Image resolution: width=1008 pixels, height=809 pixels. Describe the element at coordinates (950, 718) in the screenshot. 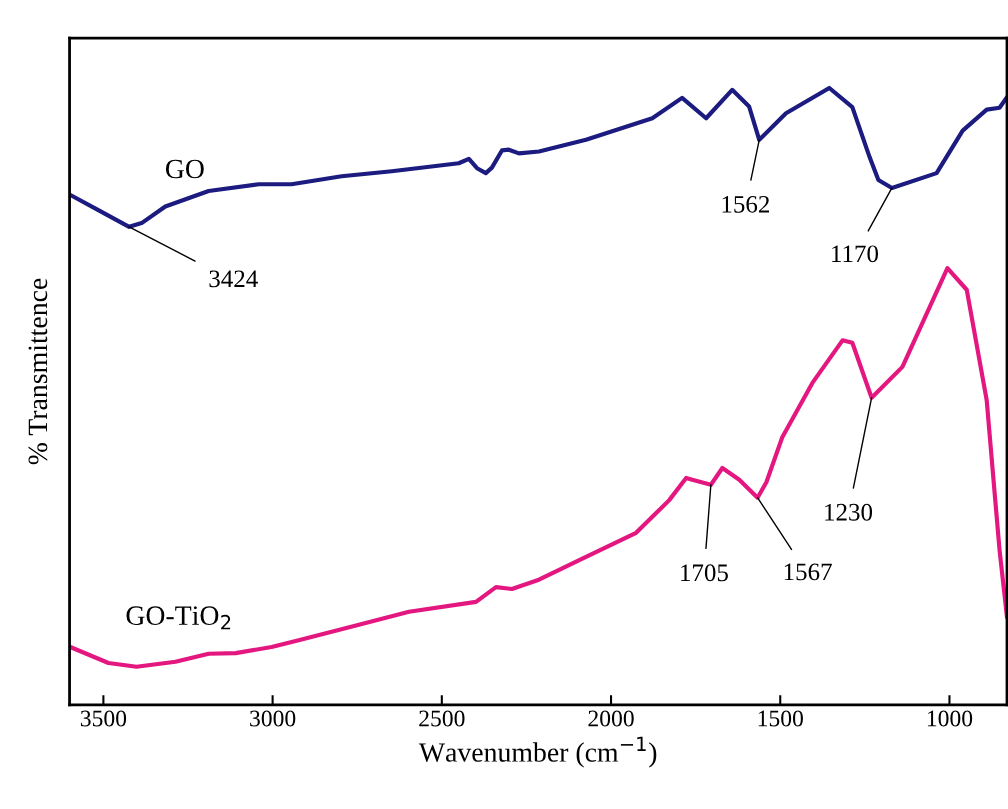

I see `x-tick-label: 1000` at that location.